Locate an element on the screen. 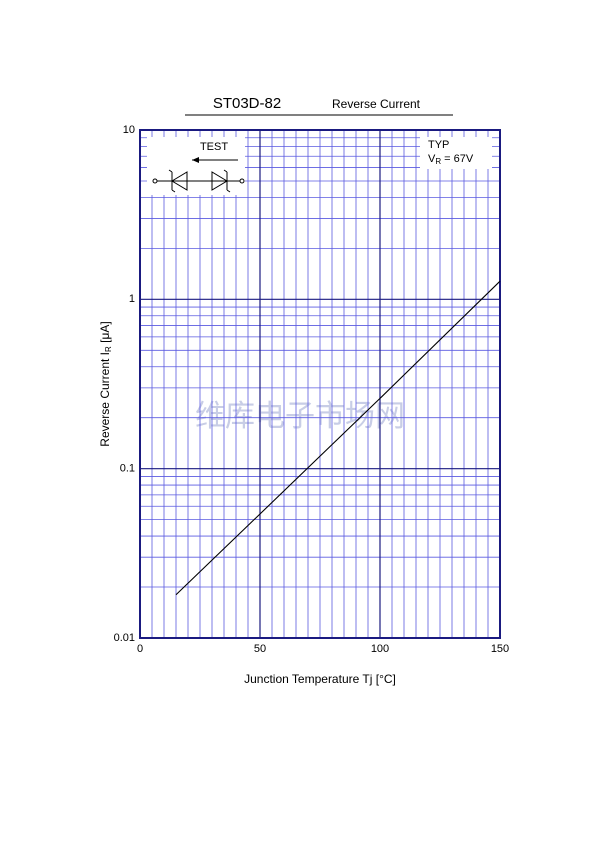 Image resolution: width=595 pixels, height=842 pixels. note-box is located at coordinates (456, 153).